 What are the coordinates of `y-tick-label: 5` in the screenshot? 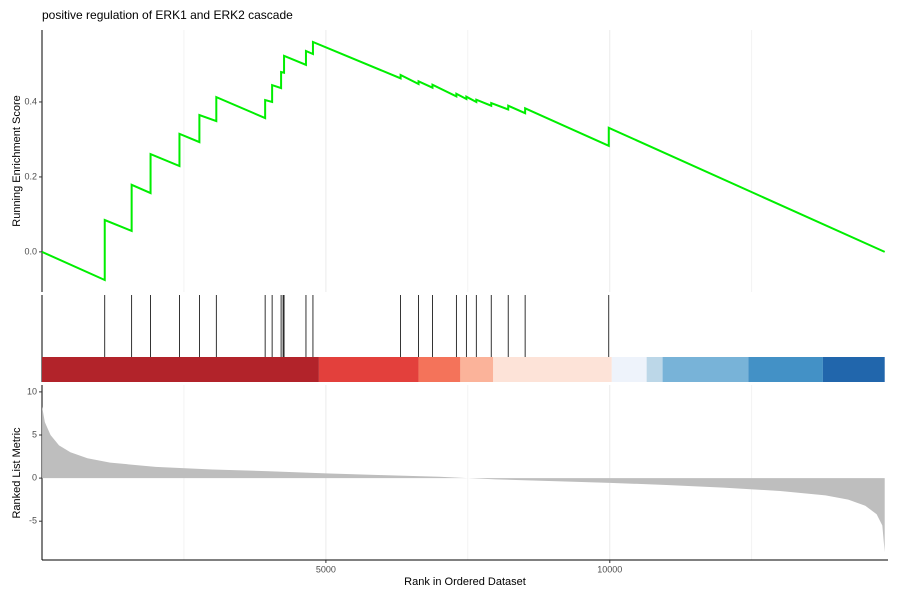 It's located at (34, 434).